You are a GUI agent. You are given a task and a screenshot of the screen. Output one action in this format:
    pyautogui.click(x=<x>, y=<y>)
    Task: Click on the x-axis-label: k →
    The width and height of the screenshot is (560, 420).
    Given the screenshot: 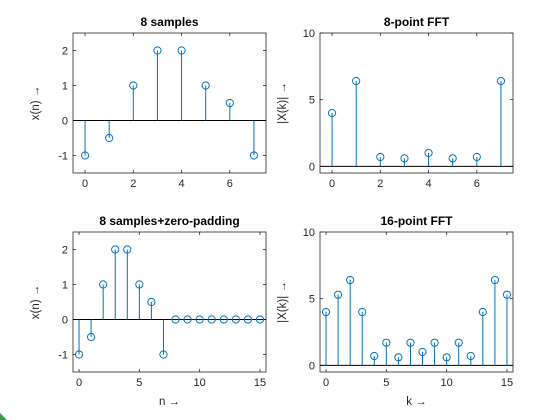 What is the action you would take?
    pyautogui.click(x=416, y=402)
    